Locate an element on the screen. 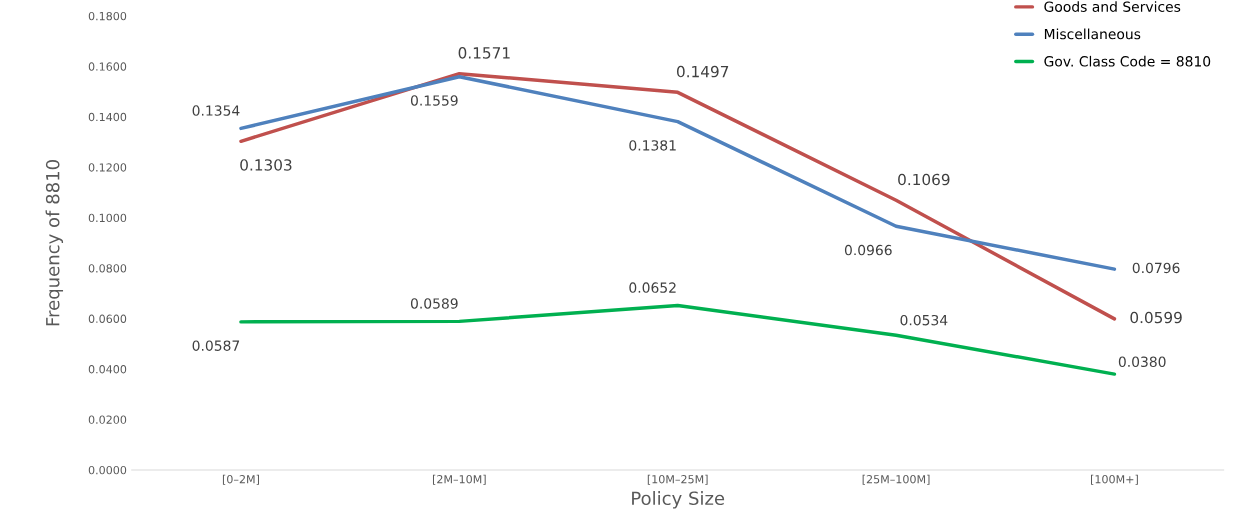 This screenshot has width=1255, height=531. data-label: 0.0966 is located at coordinates (868, 250).